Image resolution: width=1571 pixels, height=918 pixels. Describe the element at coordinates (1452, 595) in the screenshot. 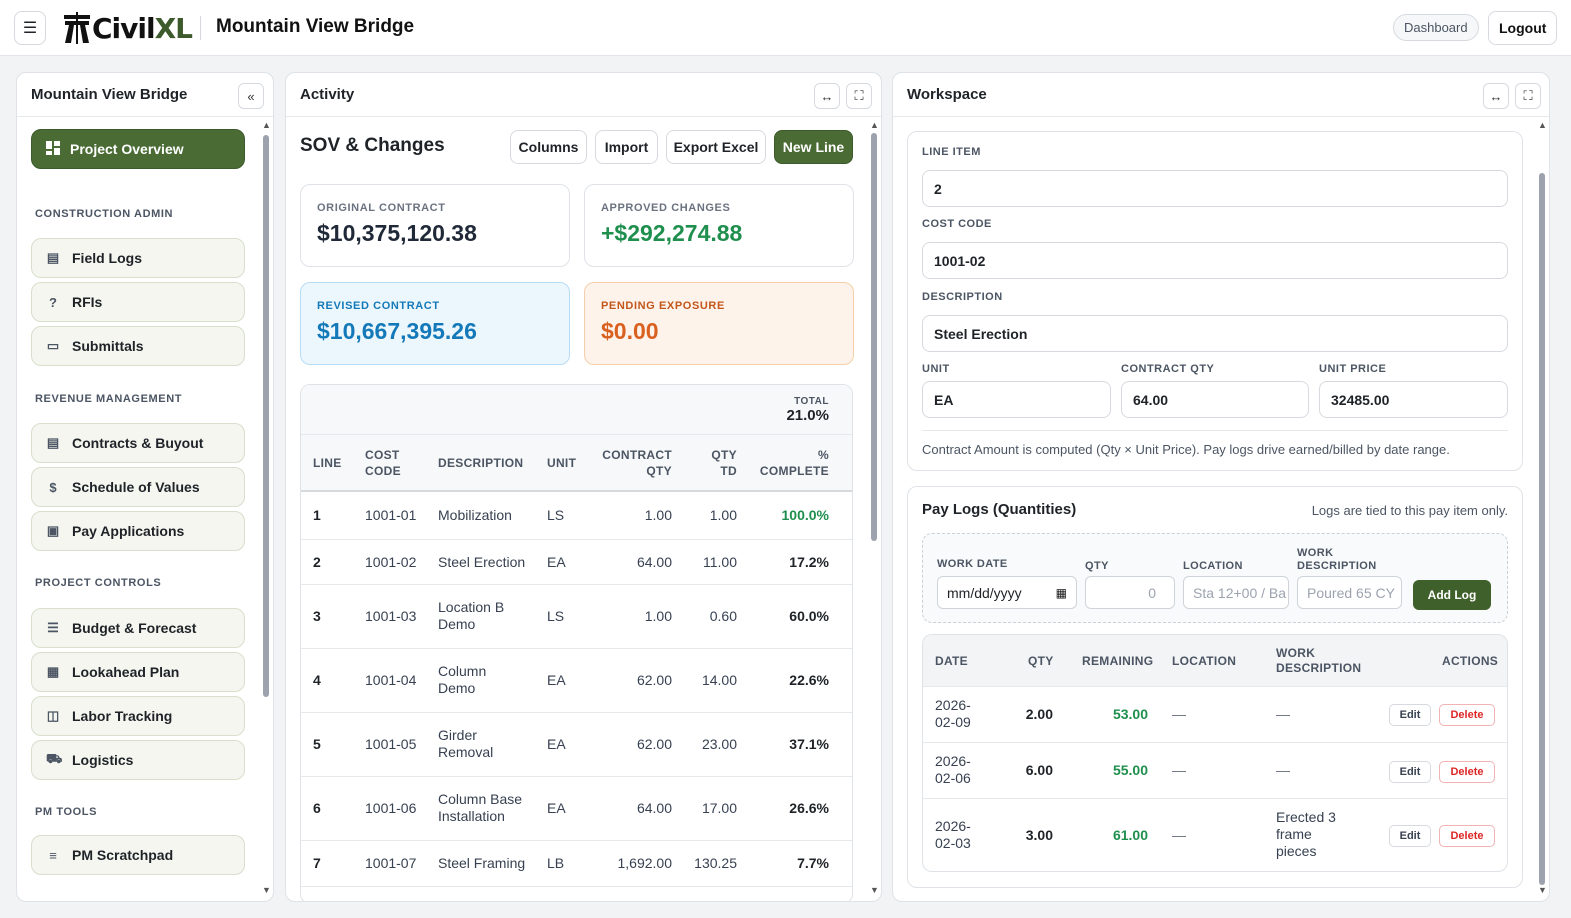

I see `add-log-button: Add Log` at that location.